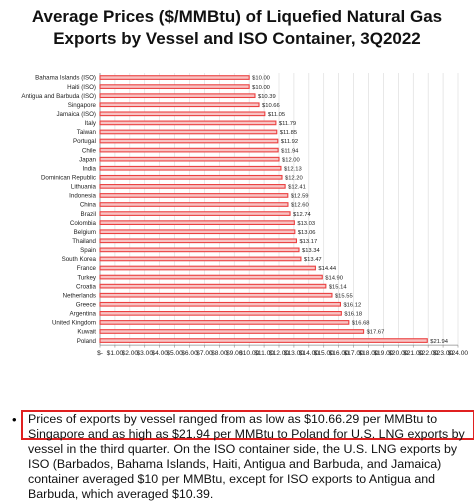 This screenshot has width=474, height=502. Describe the element at coordinates (334, 278) in the screenshot. I see `value-label: $14.90` at that location.